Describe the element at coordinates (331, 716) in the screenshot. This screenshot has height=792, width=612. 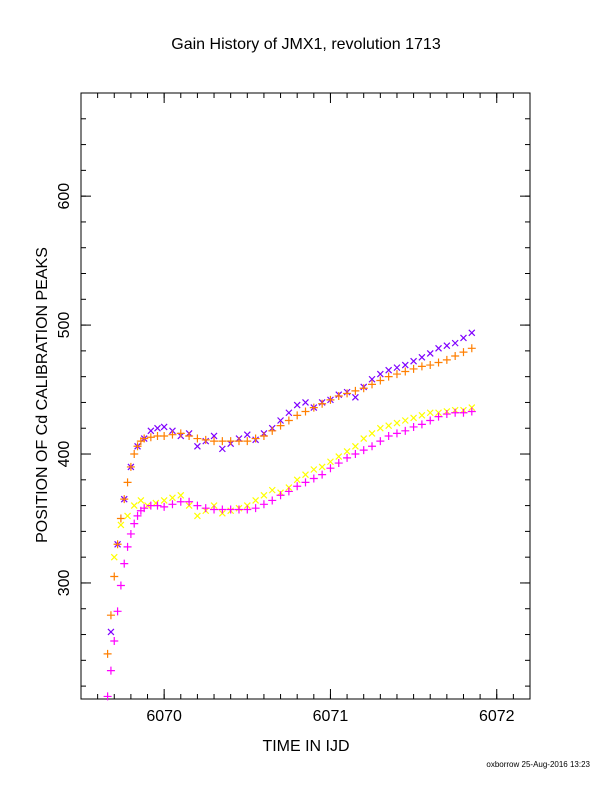
I see `x-tick-label: 6071` at that location.